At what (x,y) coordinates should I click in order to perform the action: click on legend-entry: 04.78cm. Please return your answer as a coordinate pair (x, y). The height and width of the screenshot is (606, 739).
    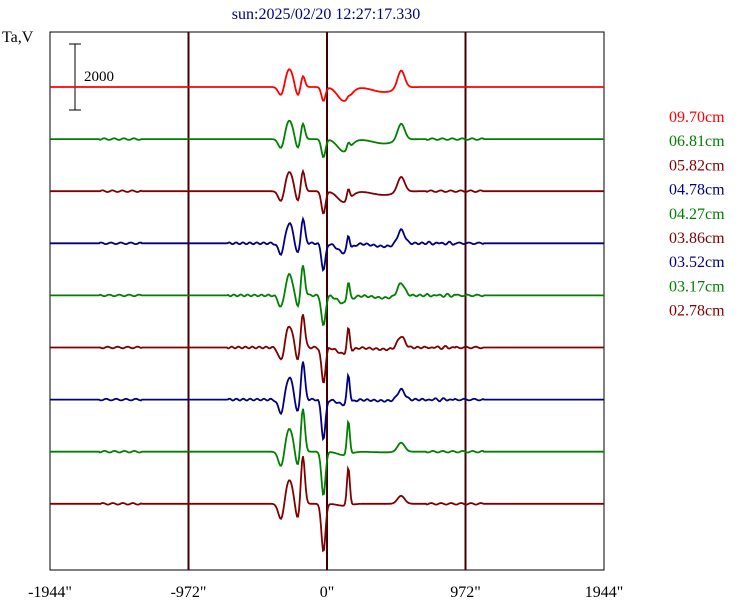
    Looking at the image, I should click on (697, 190).